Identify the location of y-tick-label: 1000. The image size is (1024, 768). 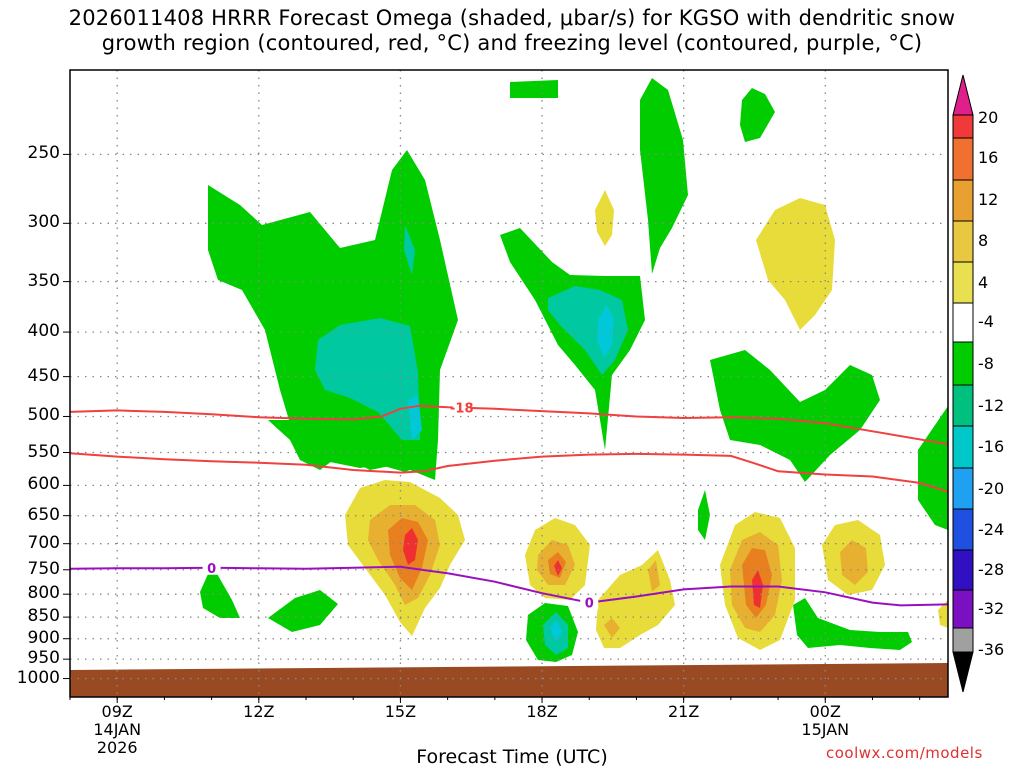
(38, 677).